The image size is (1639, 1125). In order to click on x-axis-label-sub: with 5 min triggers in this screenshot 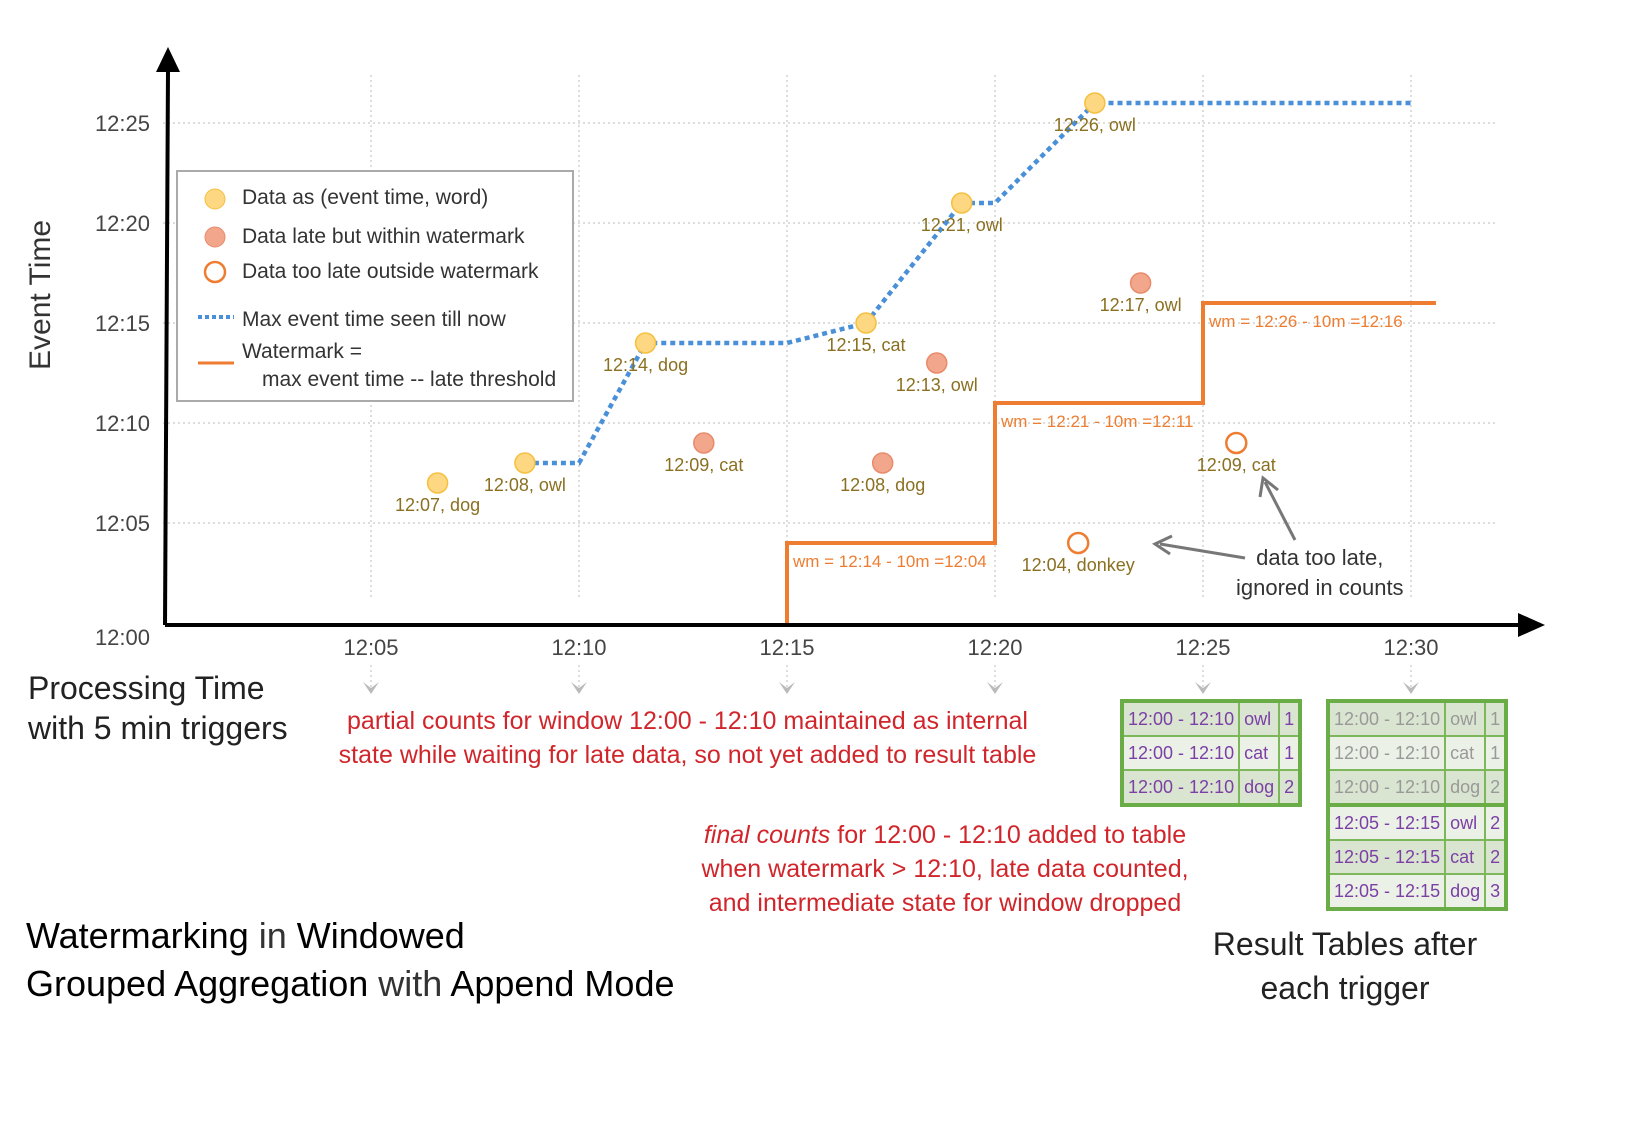, I will do `click(158, 728)`.